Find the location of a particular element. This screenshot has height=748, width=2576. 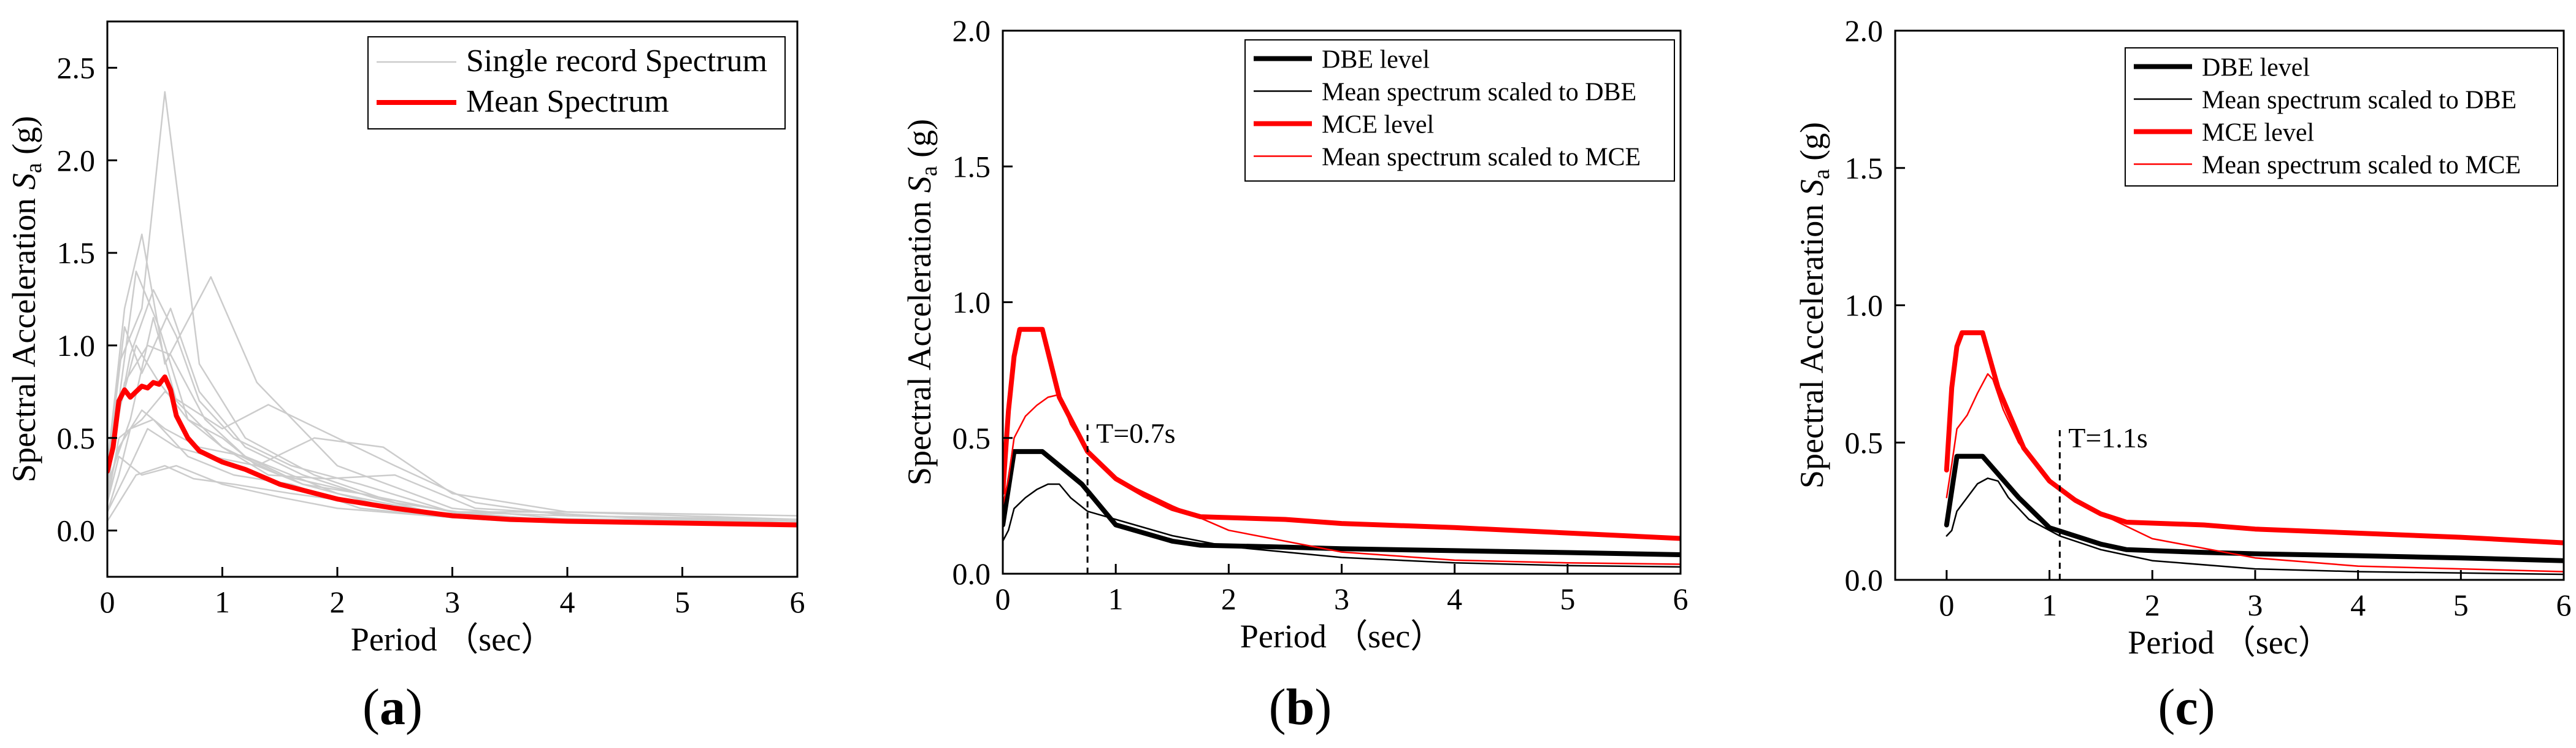

panel-label: (a) is located at coordinates (392, 707).